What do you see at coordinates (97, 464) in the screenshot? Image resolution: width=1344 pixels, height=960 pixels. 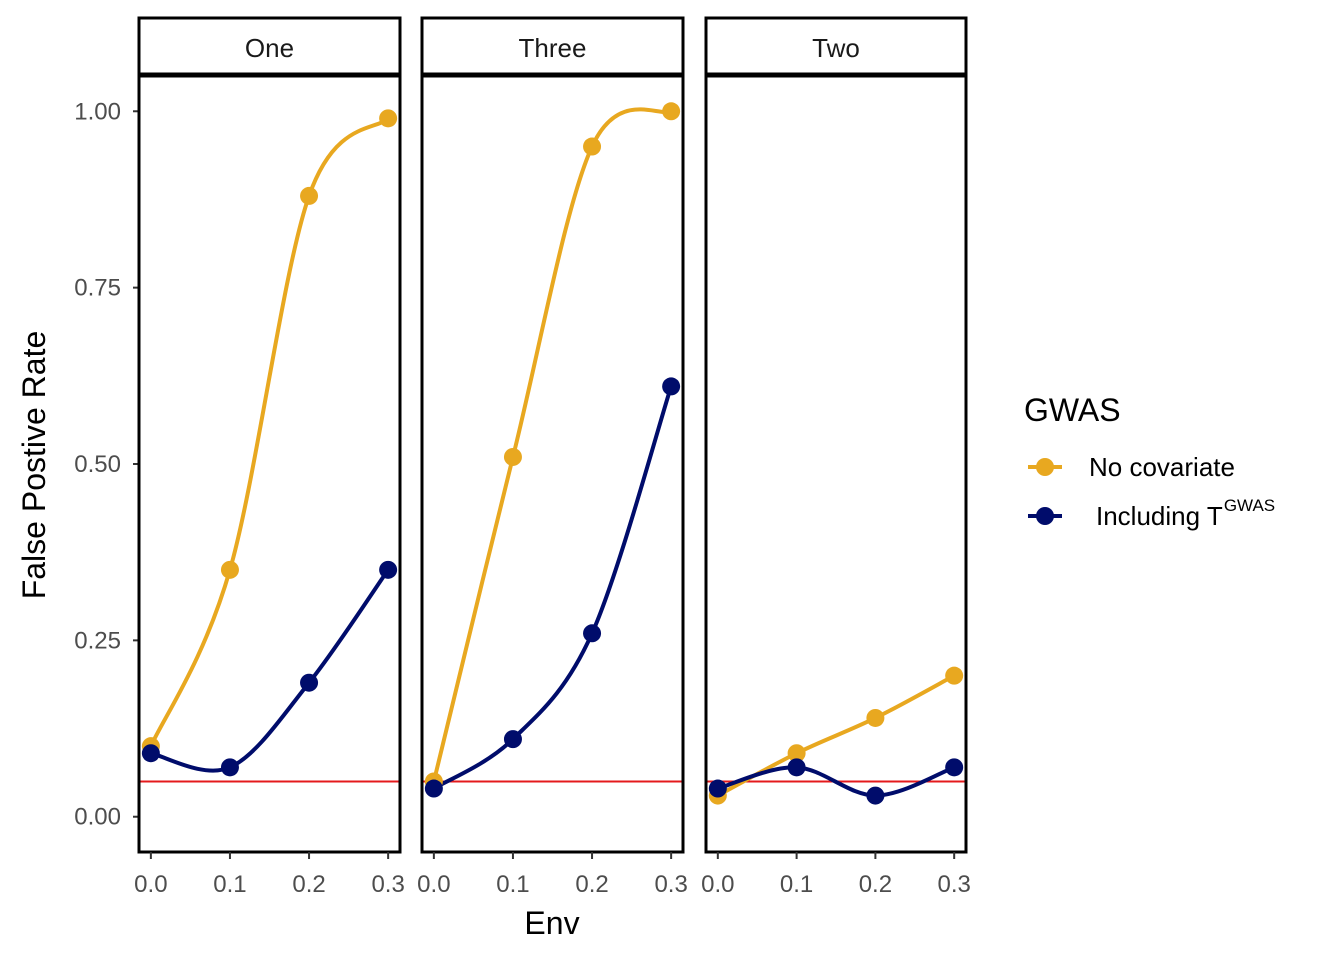 I see `y-tick-label: 0.50` at bounding box center [97, 464].